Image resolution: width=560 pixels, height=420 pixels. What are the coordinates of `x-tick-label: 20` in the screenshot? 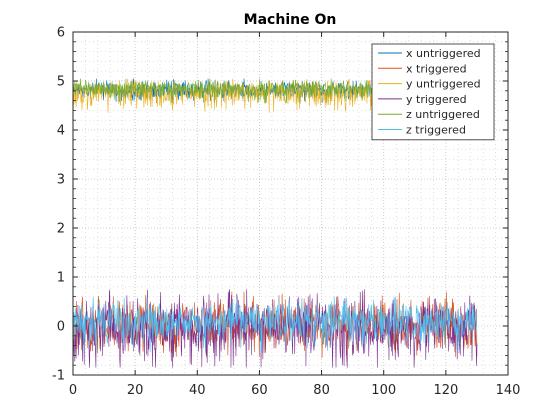 It's located at (135, 390).